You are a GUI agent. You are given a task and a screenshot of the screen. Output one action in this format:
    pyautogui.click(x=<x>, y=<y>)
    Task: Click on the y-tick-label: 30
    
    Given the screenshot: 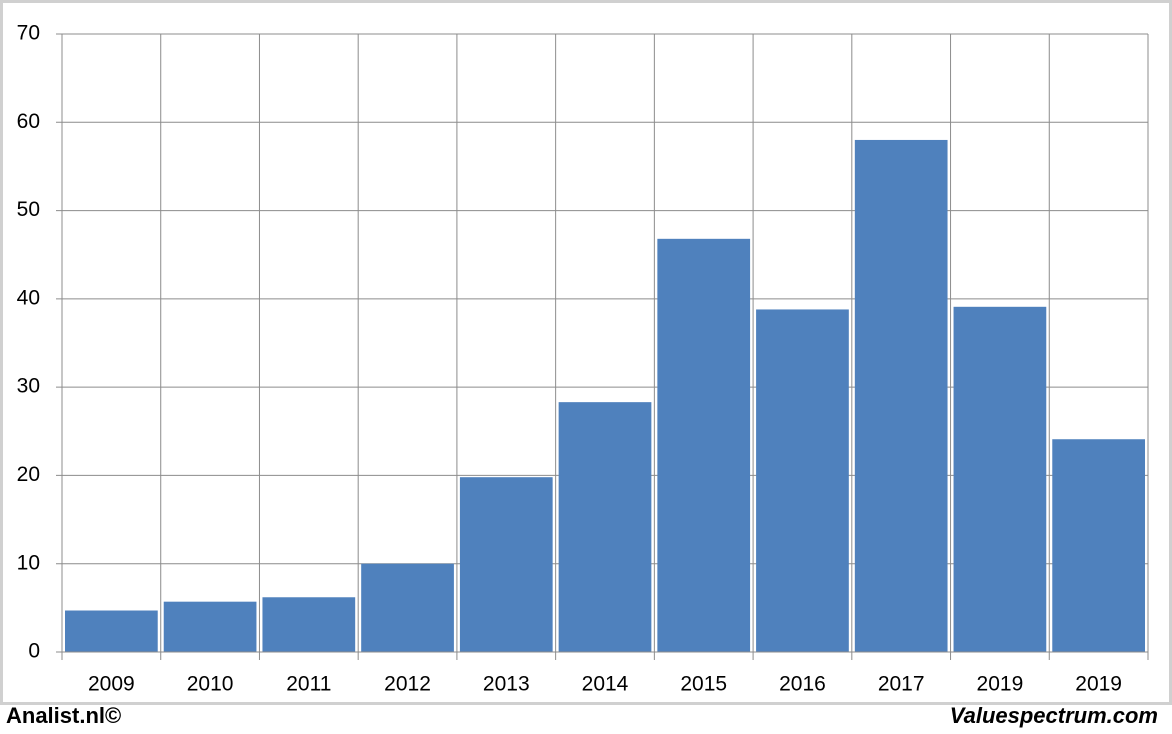 What is the action you would take?
    pyautogui.click(x=28, y=386)
    